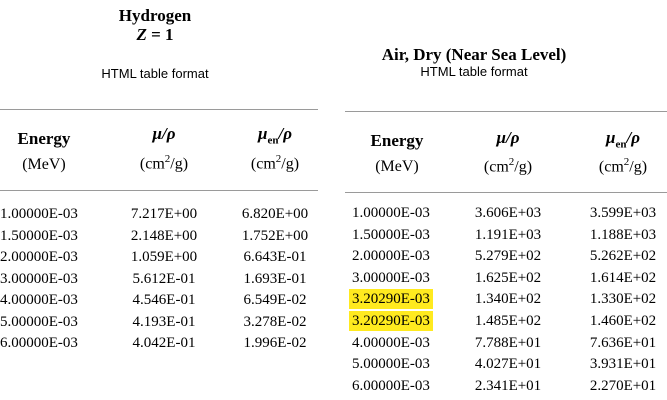 The height and width of the screenshot is (400, 667). I want to click on mu-rho-cell: 3.606E+03, so click(508, 213).